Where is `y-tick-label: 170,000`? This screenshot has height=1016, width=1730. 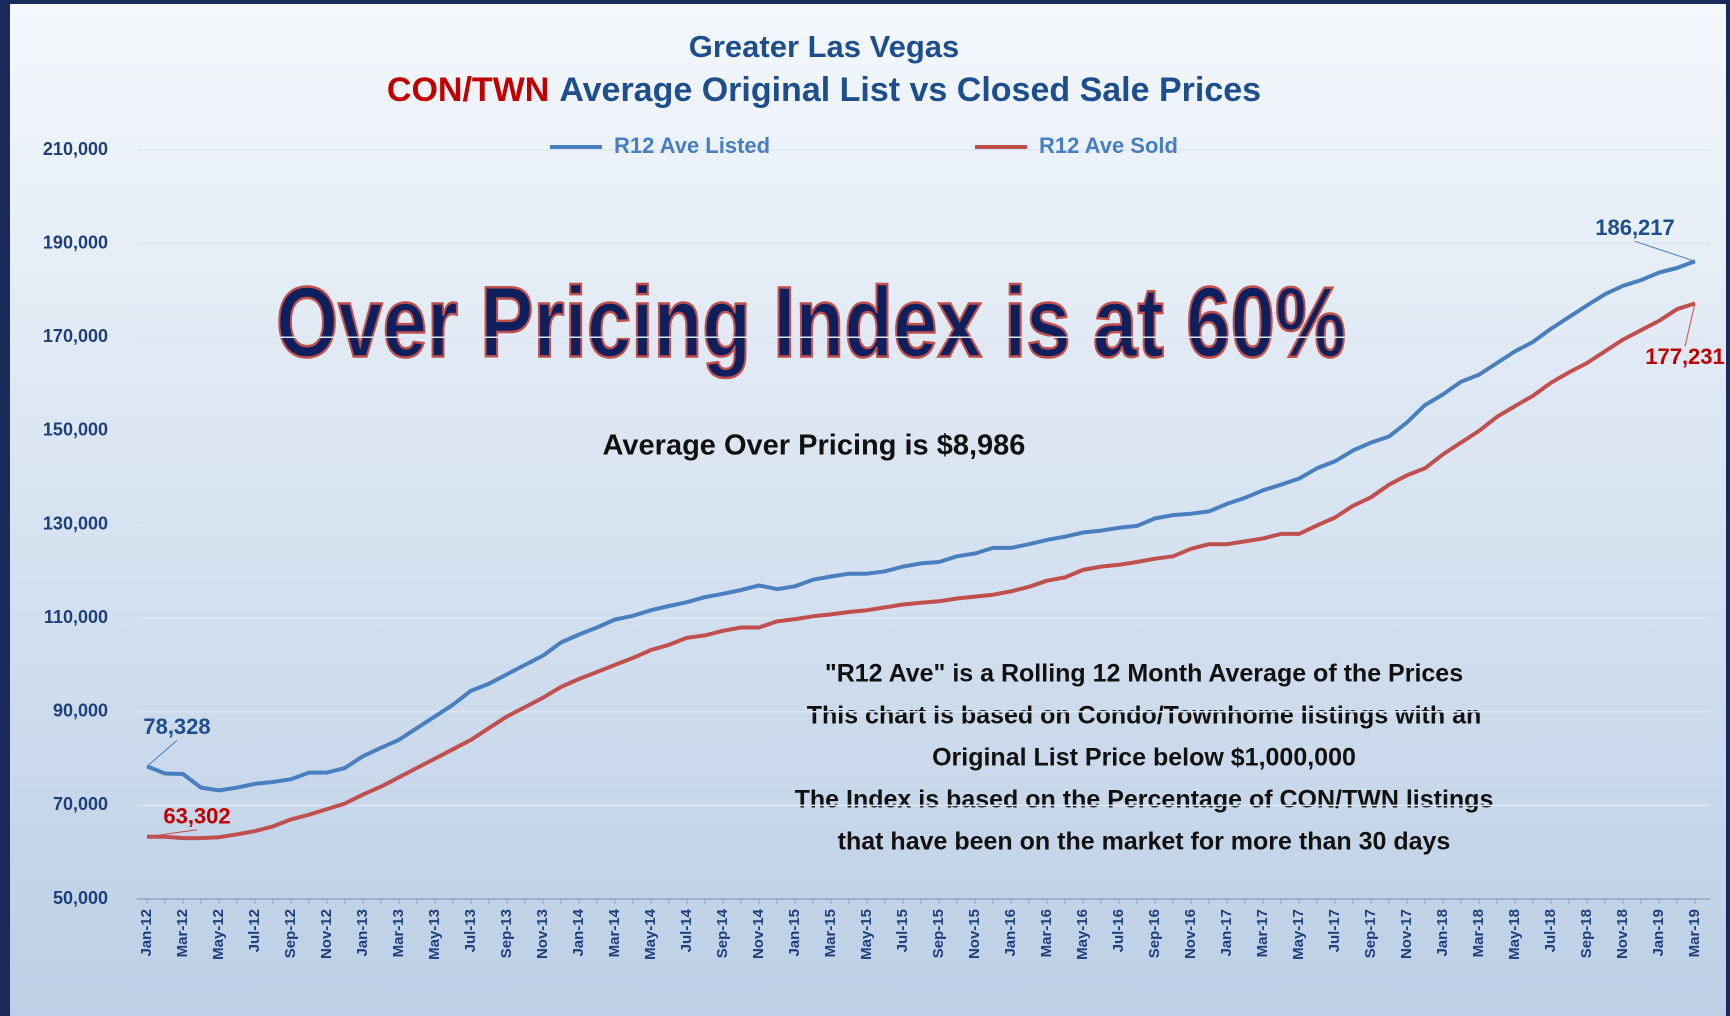
y-tick-label: 170,000 is located at coordinates (75, 336).